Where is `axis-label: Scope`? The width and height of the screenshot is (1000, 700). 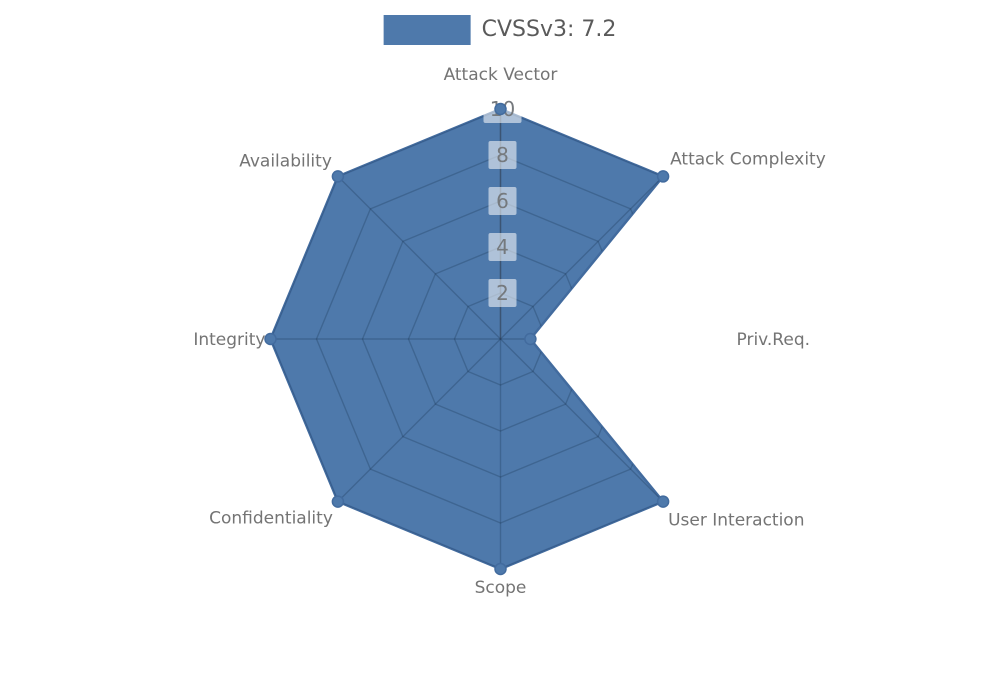 axis-label: Scope is located at coordinates (501, 588).